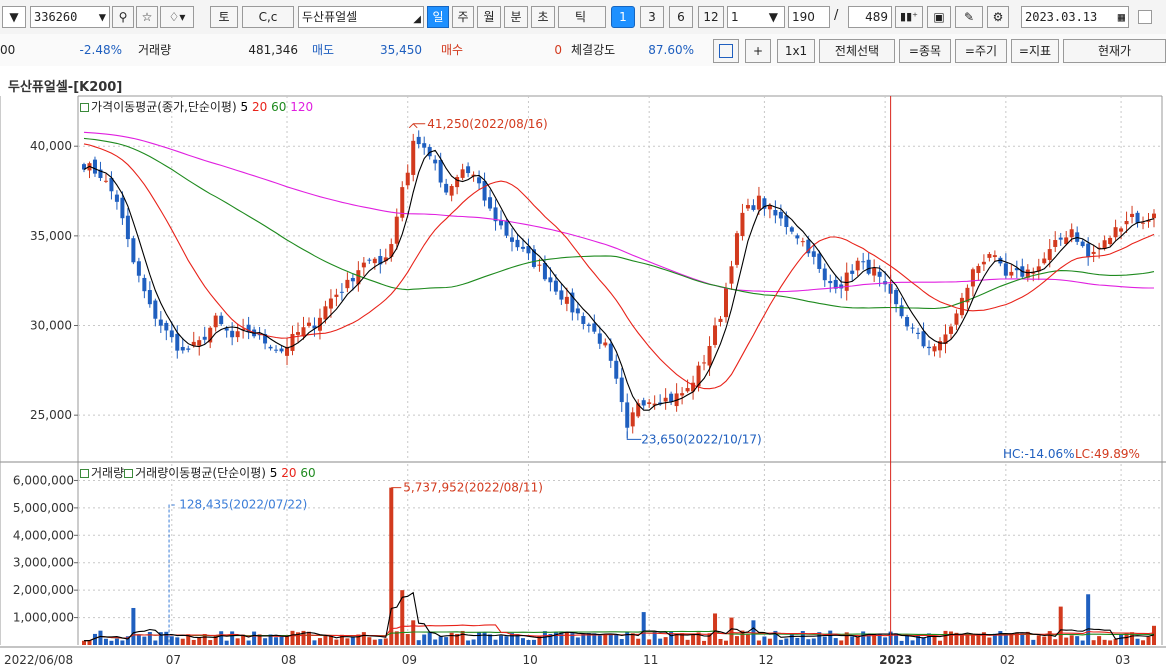 Image resolution: width=1166 pixels, height=671 pixels. I want to click on indicator-button: =지표, so click(1035, 51).